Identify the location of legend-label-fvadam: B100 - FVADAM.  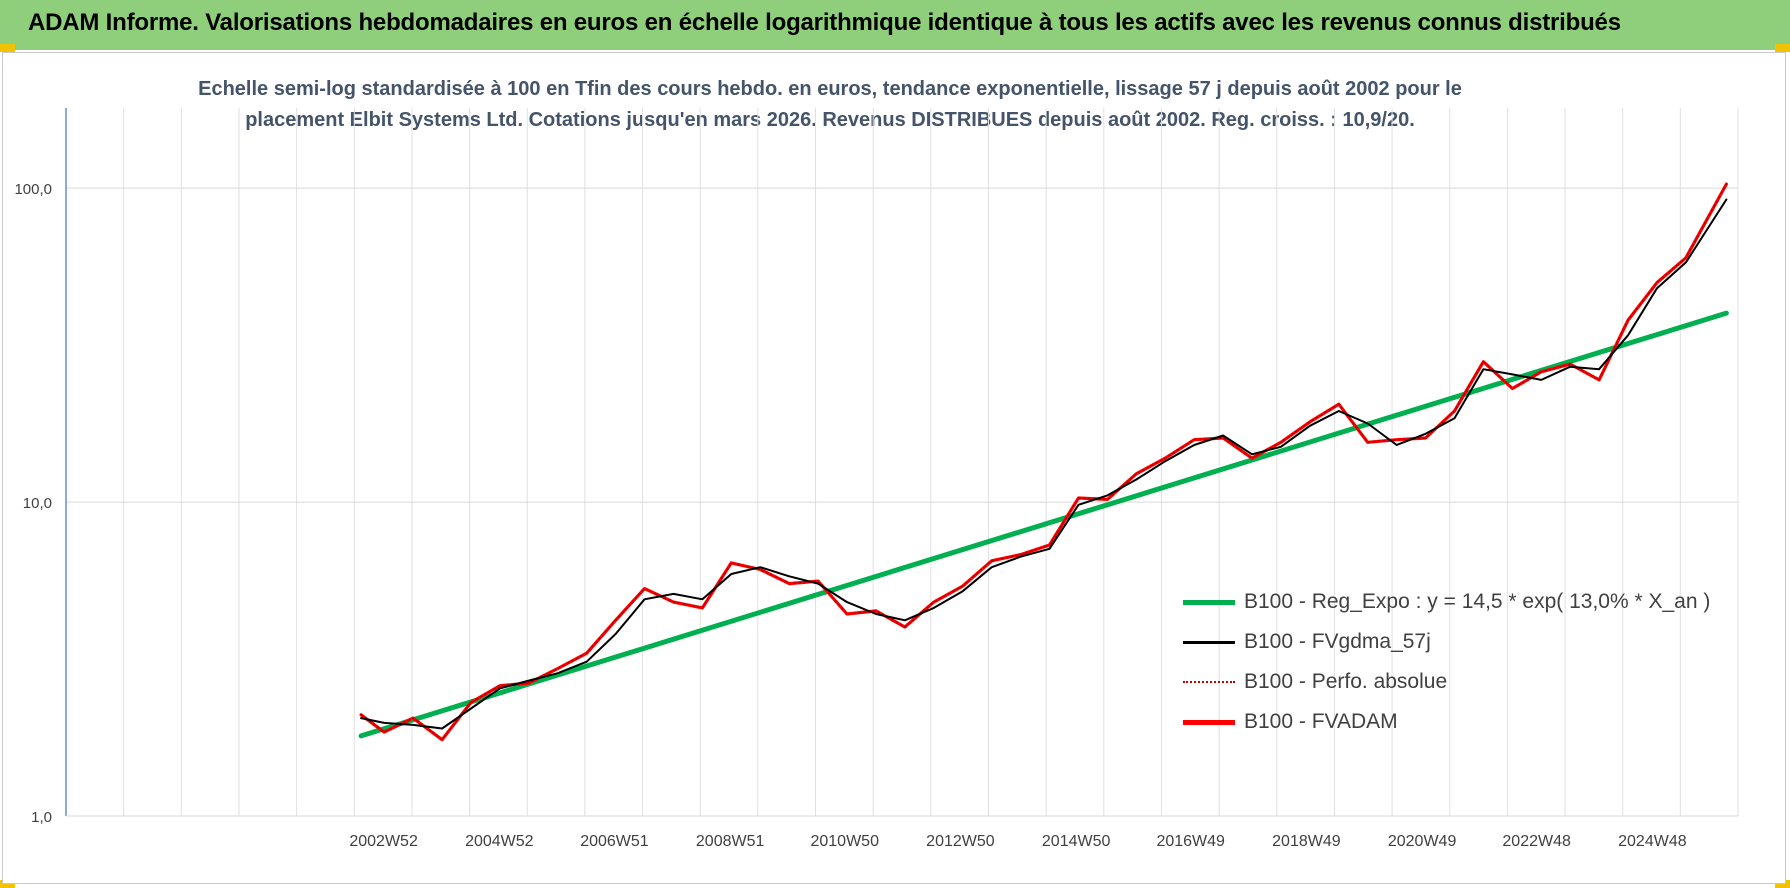
(1321, 721).